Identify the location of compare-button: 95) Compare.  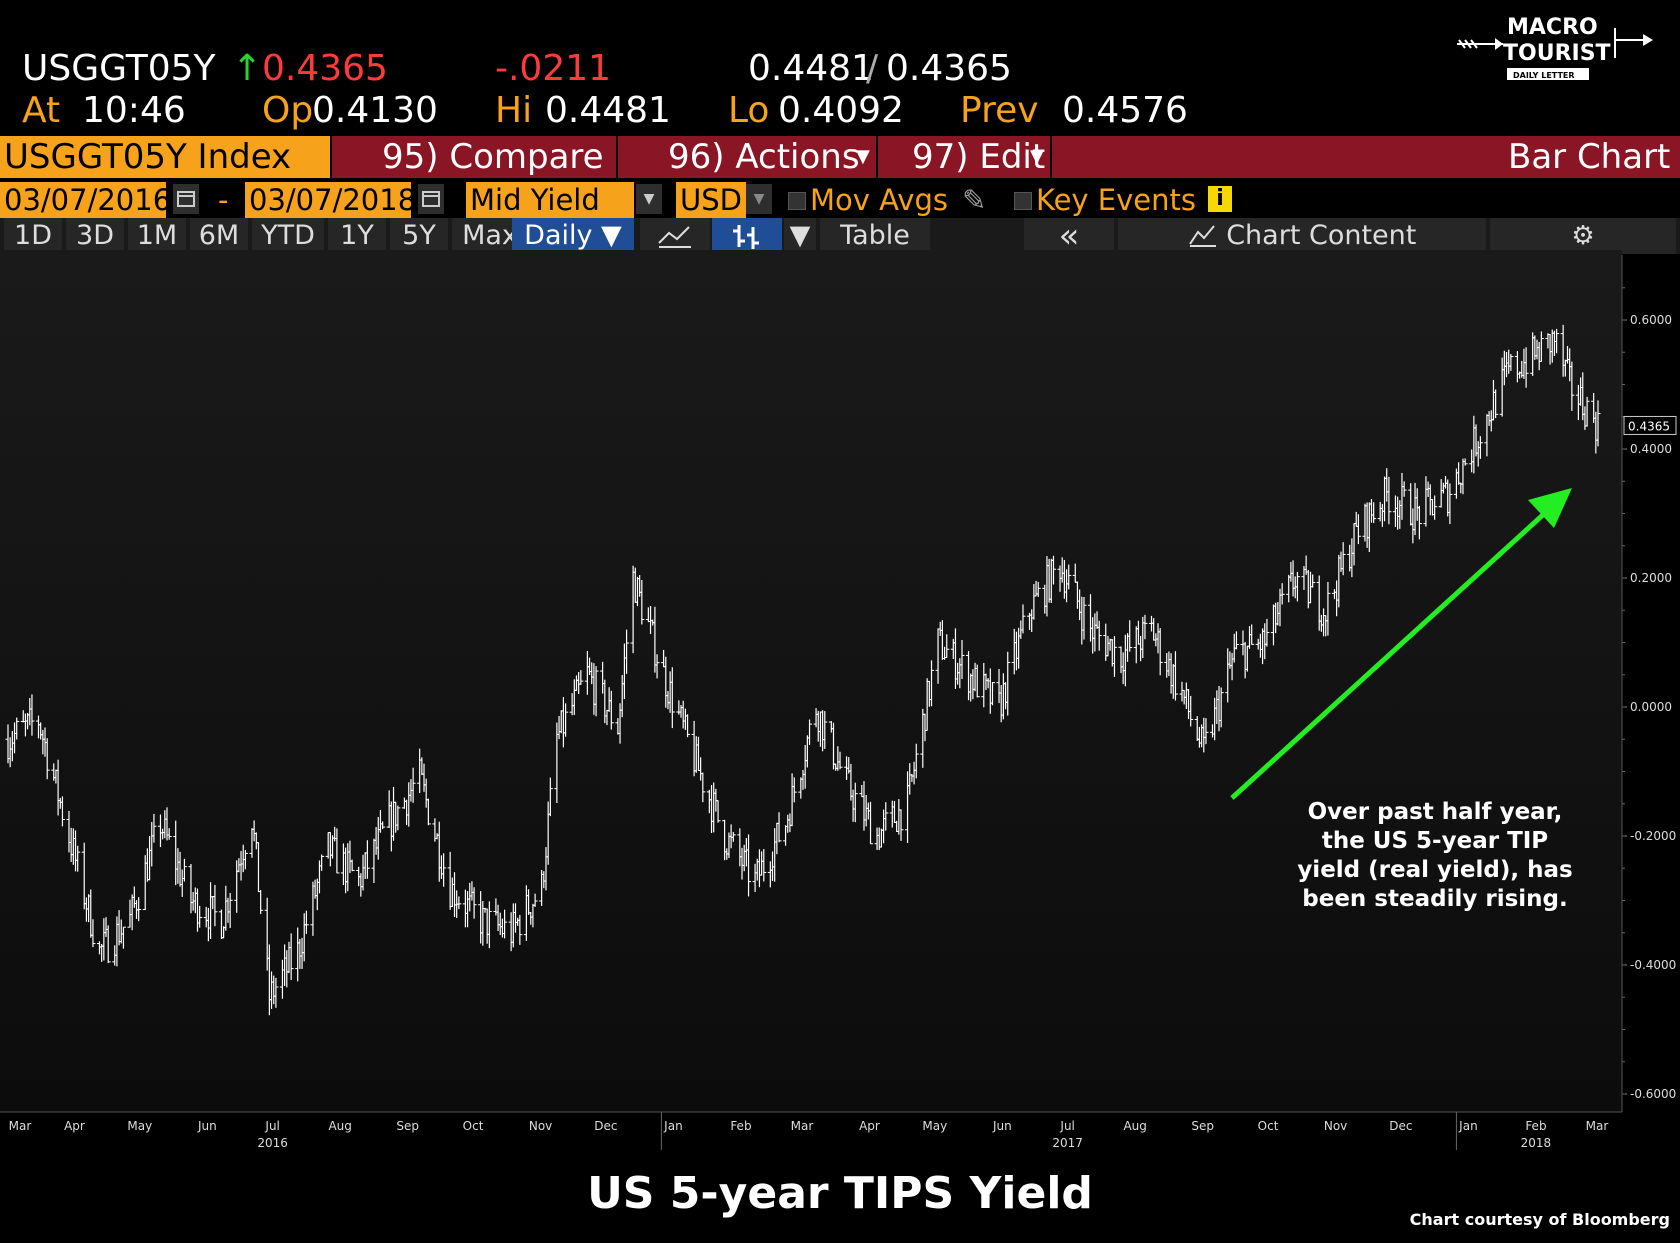
(493, 157).